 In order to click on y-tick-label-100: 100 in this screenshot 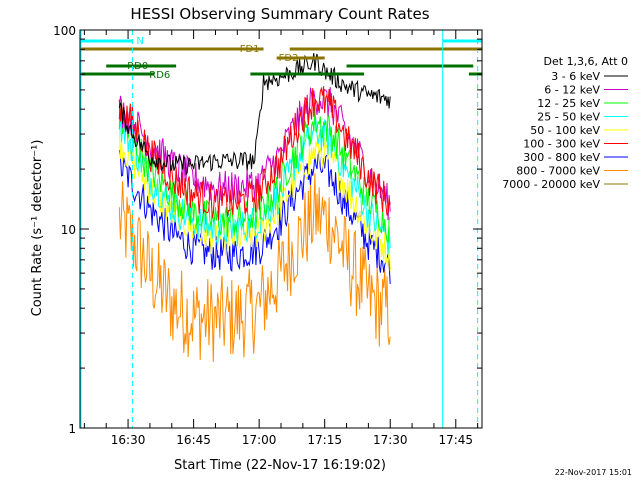, I will do `click(64, 31)`.